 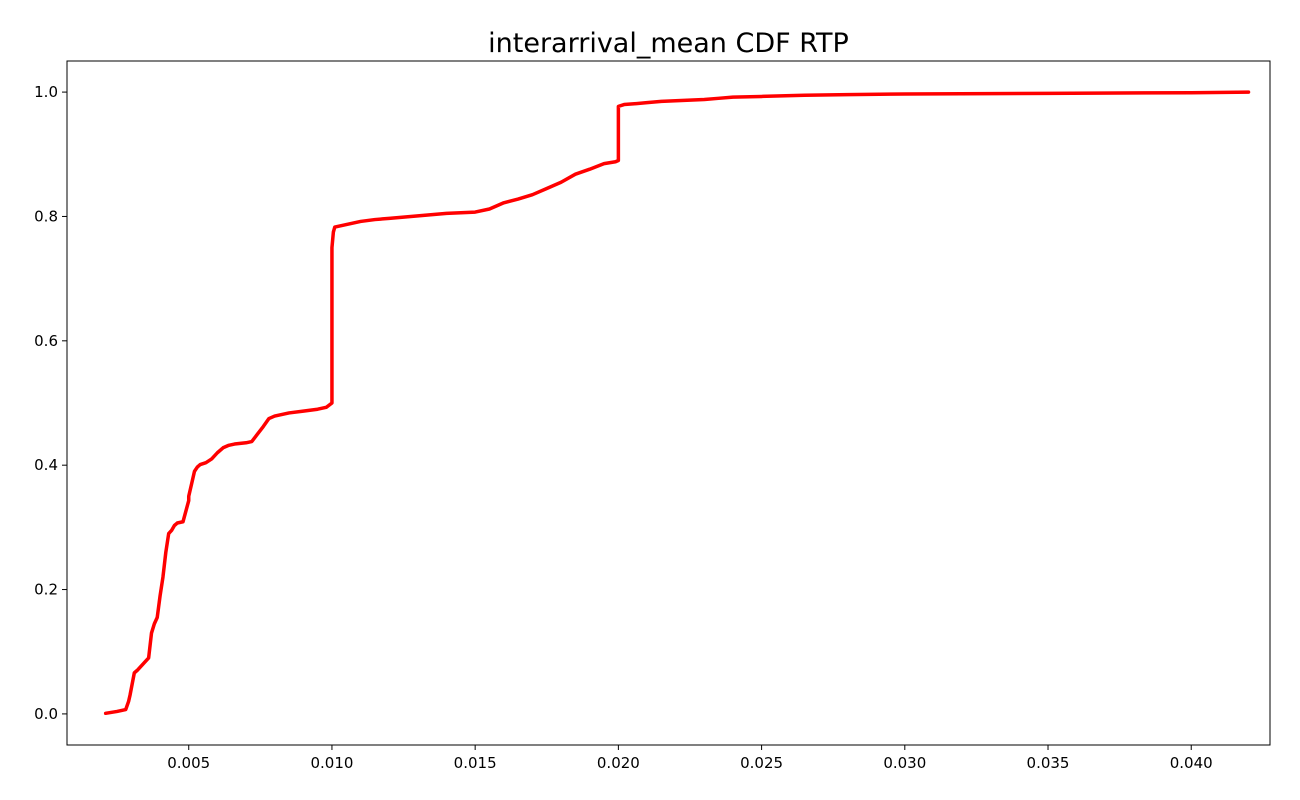 What do you see at coordinates (668, 43) in the screenshot?
I see `chart-title: interarrival_mean CDF RTP` at bounding box center [668, 43].